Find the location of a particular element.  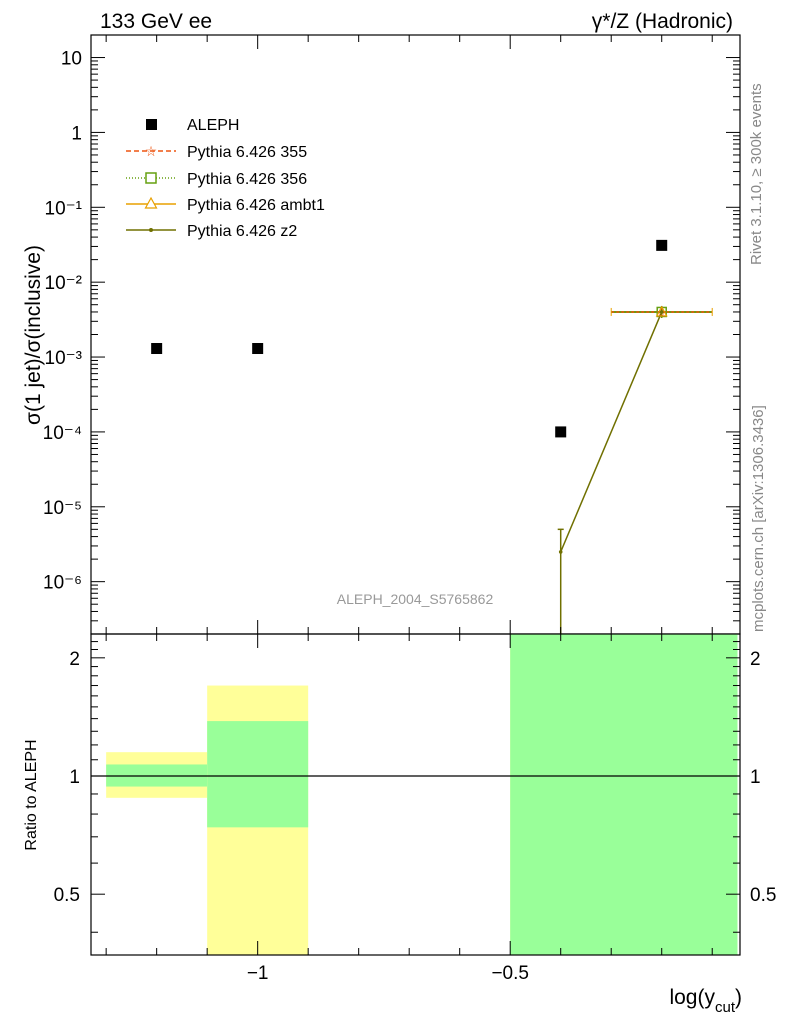

header-right: γ*/Z (Hadronic) is located at coordinates (662, 21).